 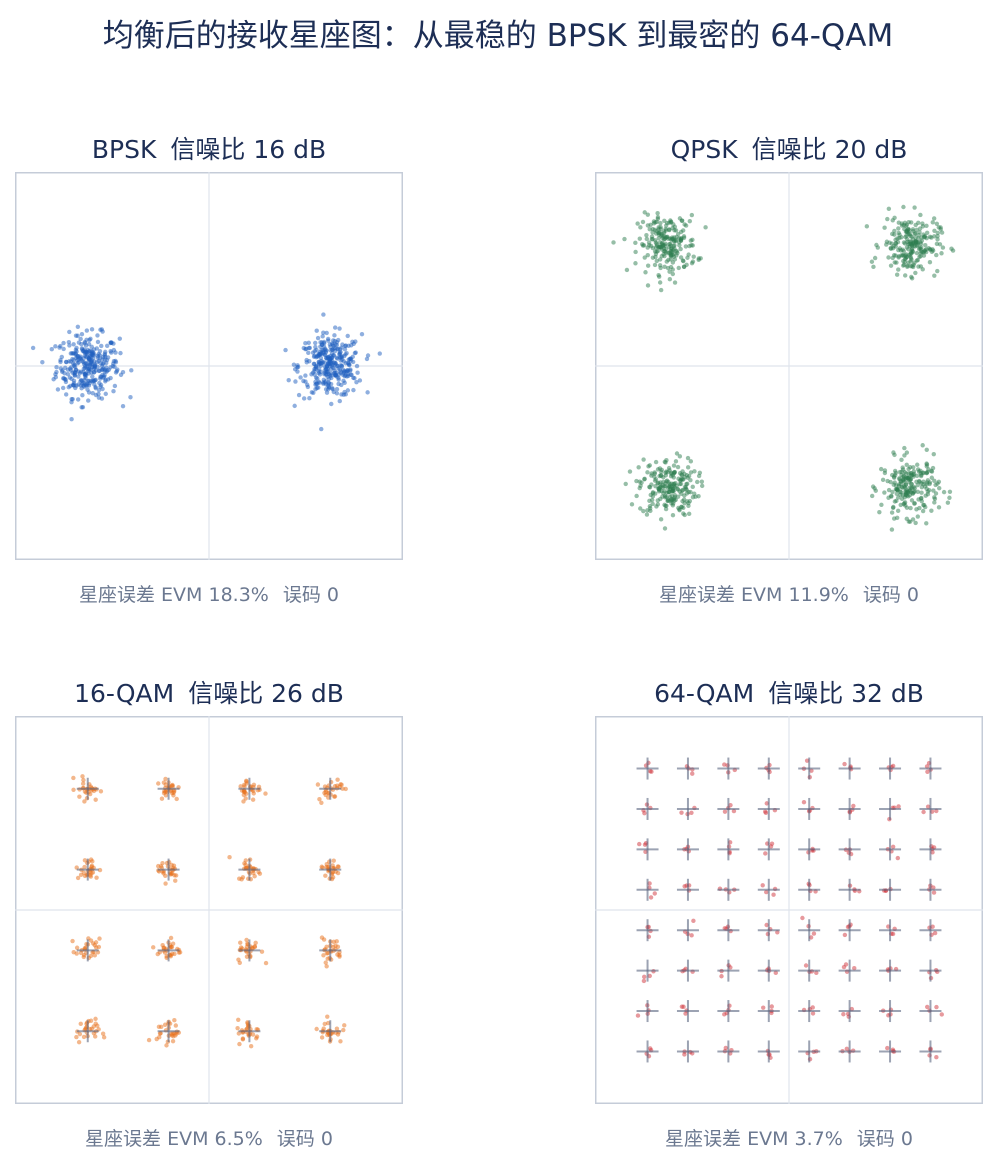 What do you see at coordinates (704, 693) in the screenshot?
I see `modulation-label: 64-QAM` at bounding box center [704, 693].